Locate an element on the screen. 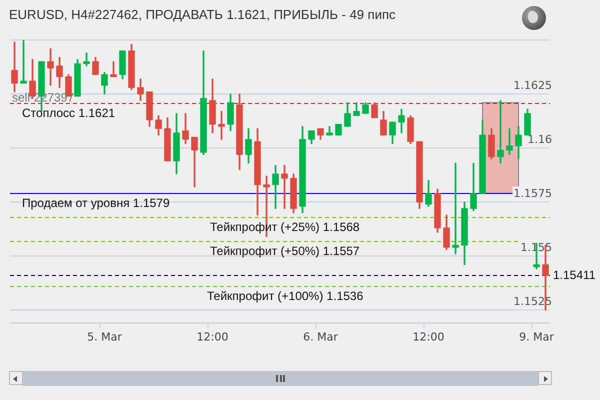 The width and height of the screenshot is (600, 400). ref-line-label: Продаем от уровня 1.1579 is located at coordinates (96, 203).